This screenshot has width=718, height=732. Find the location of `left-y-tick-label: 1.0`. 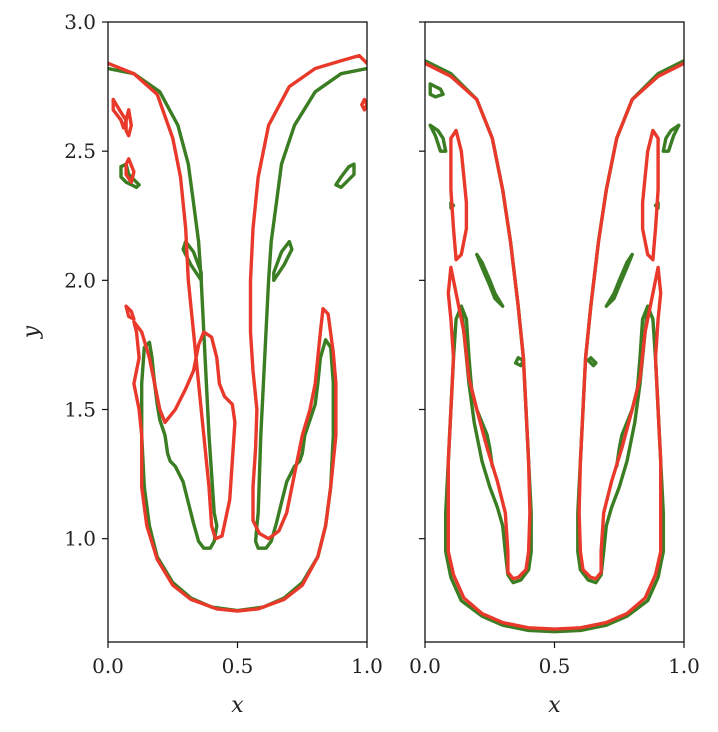

left-y-tick-label: 1.0 is located at coordinates (80, 539).